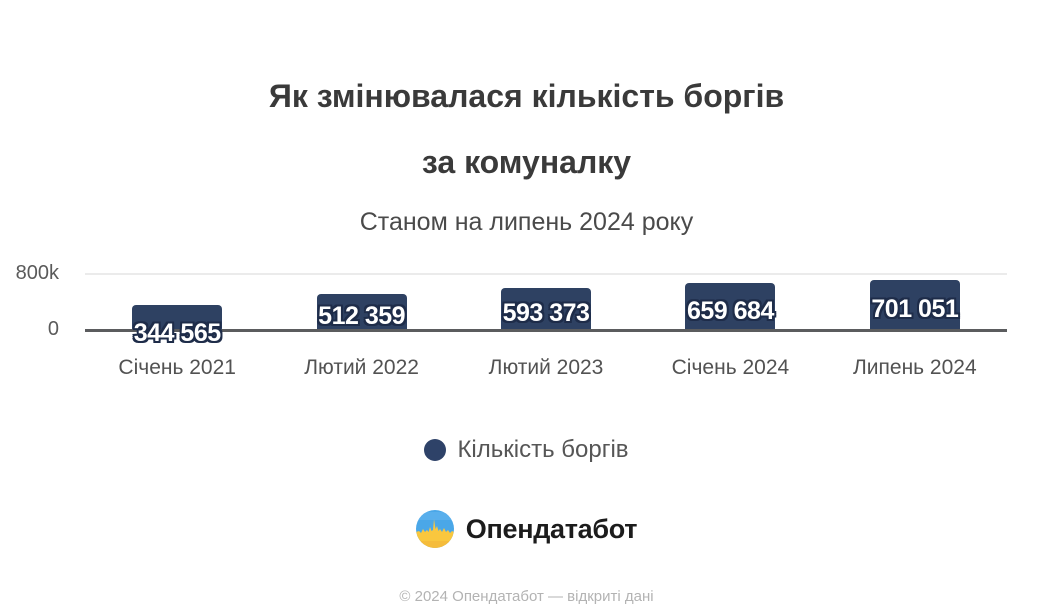  I want to click on y-axis-tick-0: 0, so click(53, 329).